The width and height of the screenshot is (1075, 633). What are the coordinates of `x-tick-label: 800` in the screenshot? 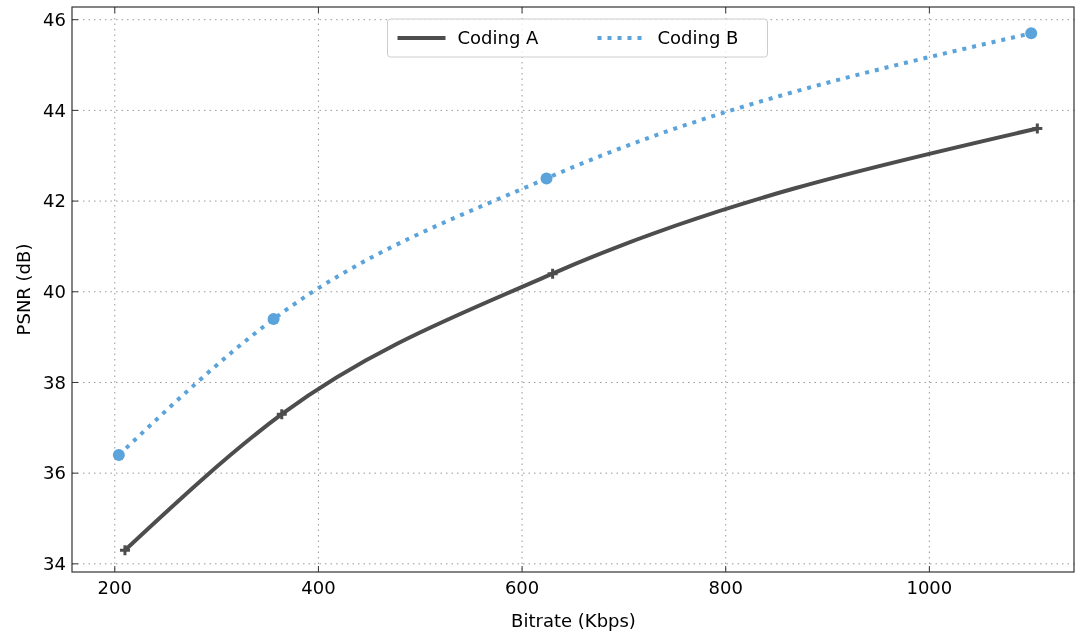 It's located at (725, 587).